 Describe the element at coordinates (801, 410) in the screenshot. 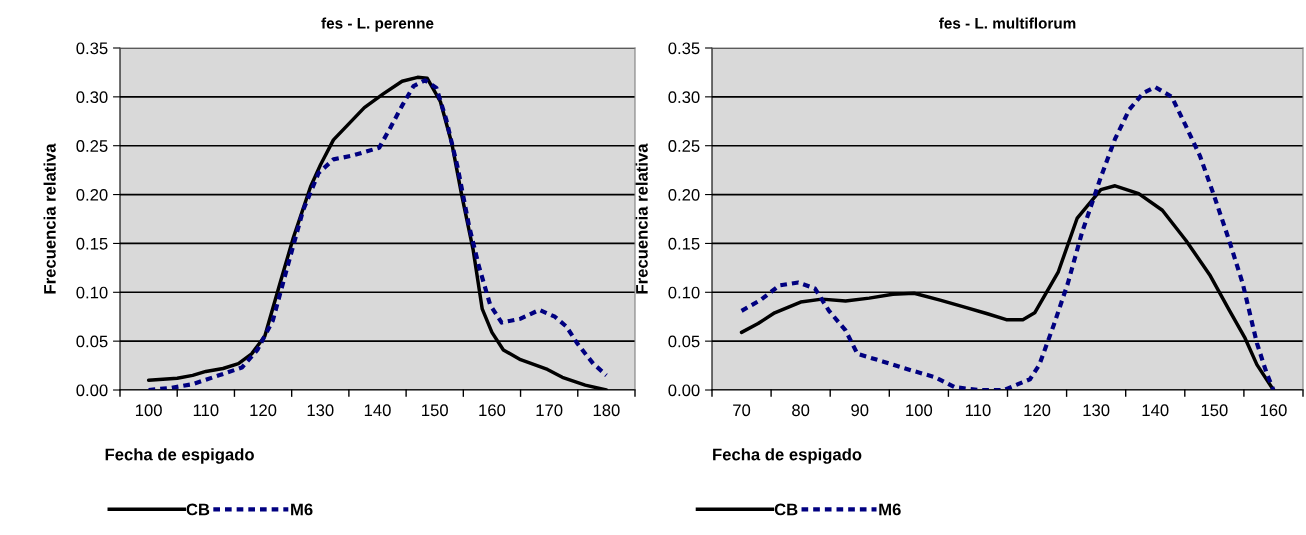

I see `x-tick-label: 80` at that location.